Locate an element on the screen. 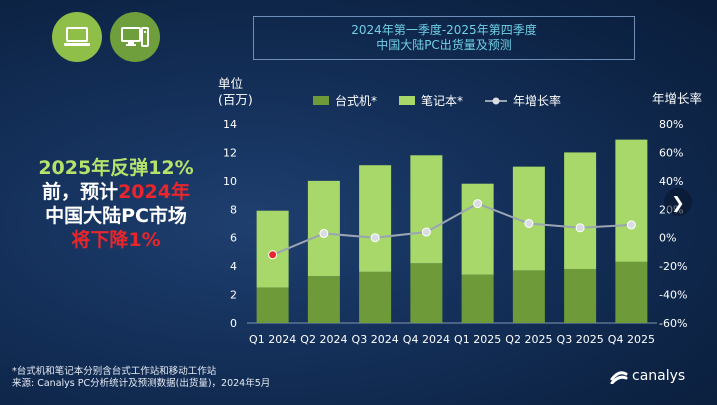 The width and height of the screenshot is (717, 405). y-tick-label: 4 is located at coordinates (233, 266).